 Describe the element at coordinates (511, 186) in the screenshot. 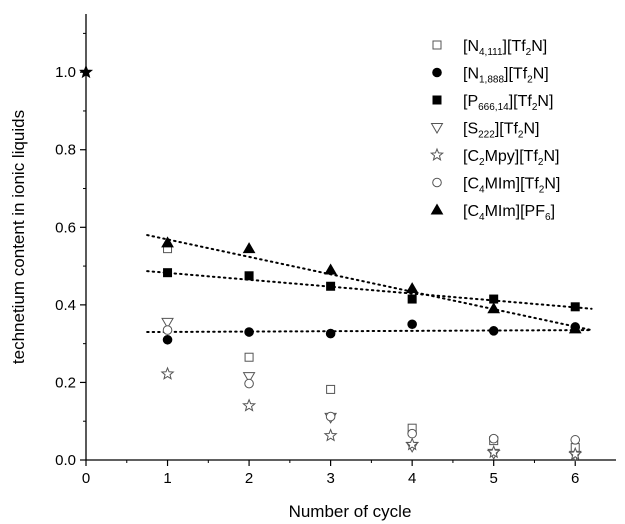

I see `legend-entry: [C4MIm][Tf2N]` at that location.